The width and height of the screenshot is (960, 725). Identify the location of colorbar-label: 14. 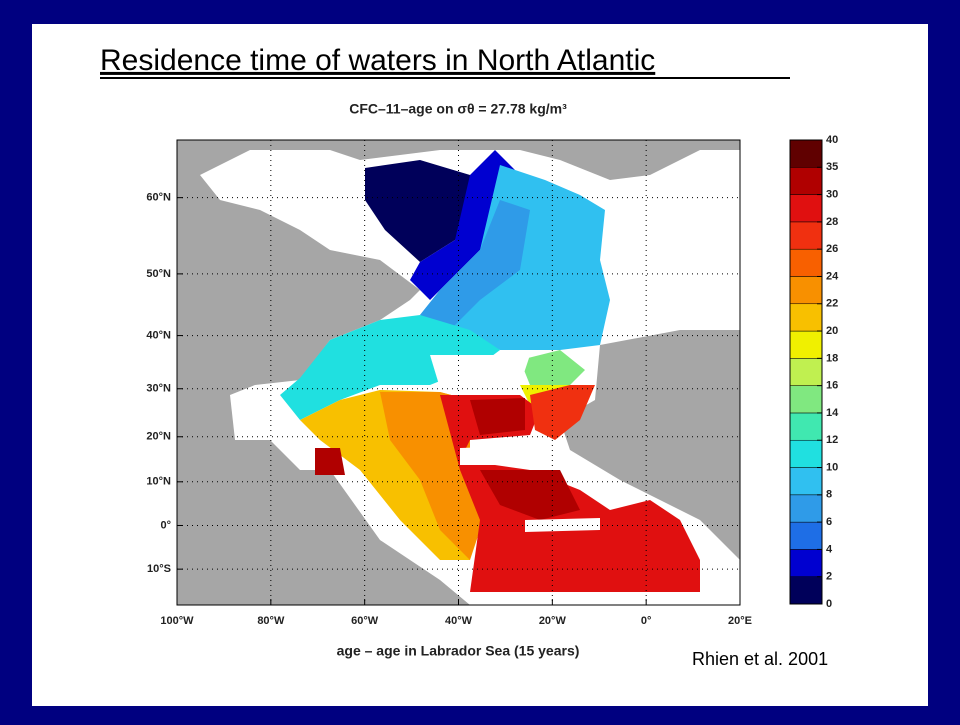
(832, 413).